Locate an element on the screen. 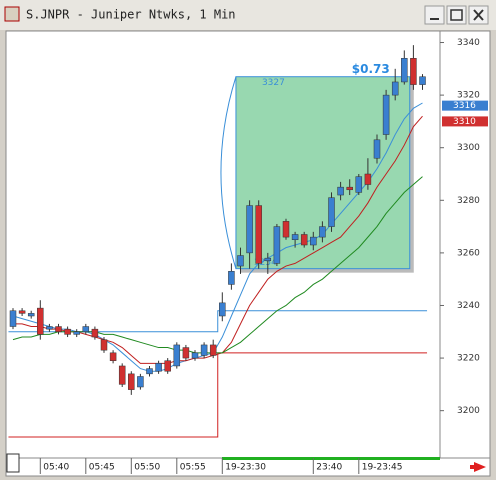  x-tick-label: 23:40 is located at coordinates (329, 468).